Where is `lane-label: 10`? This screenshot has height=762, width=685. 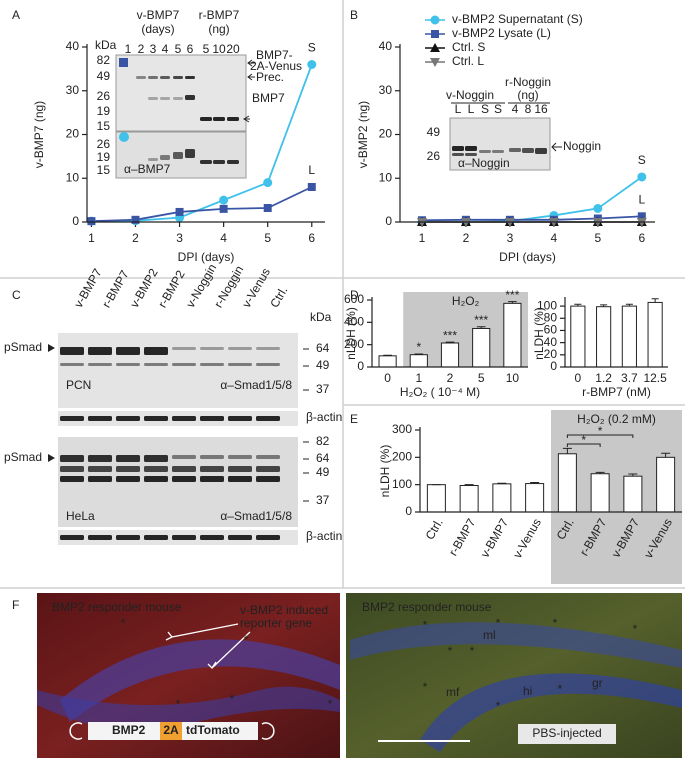
lane-label: 10 is located at coordinates (219, 49).